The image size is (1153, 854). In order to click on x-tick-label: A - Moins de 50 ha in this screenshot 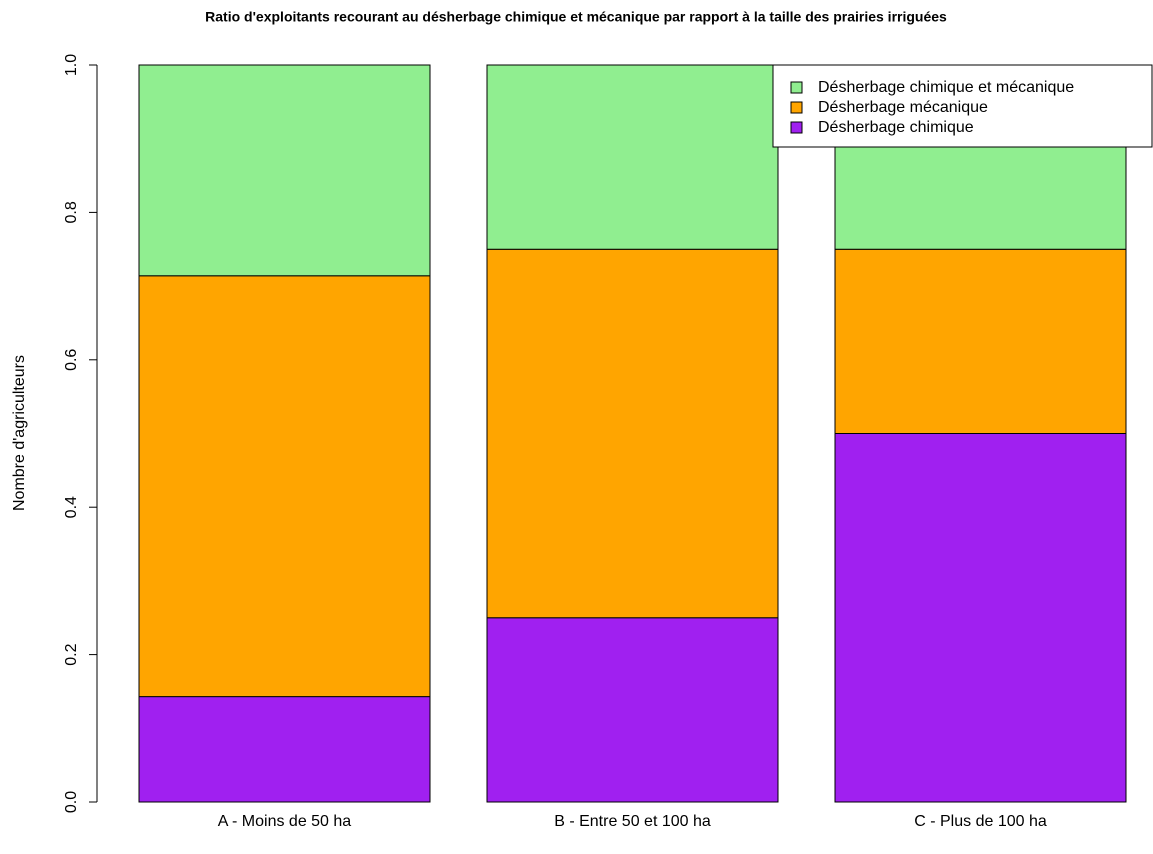, I will do `click(285, 821)`.